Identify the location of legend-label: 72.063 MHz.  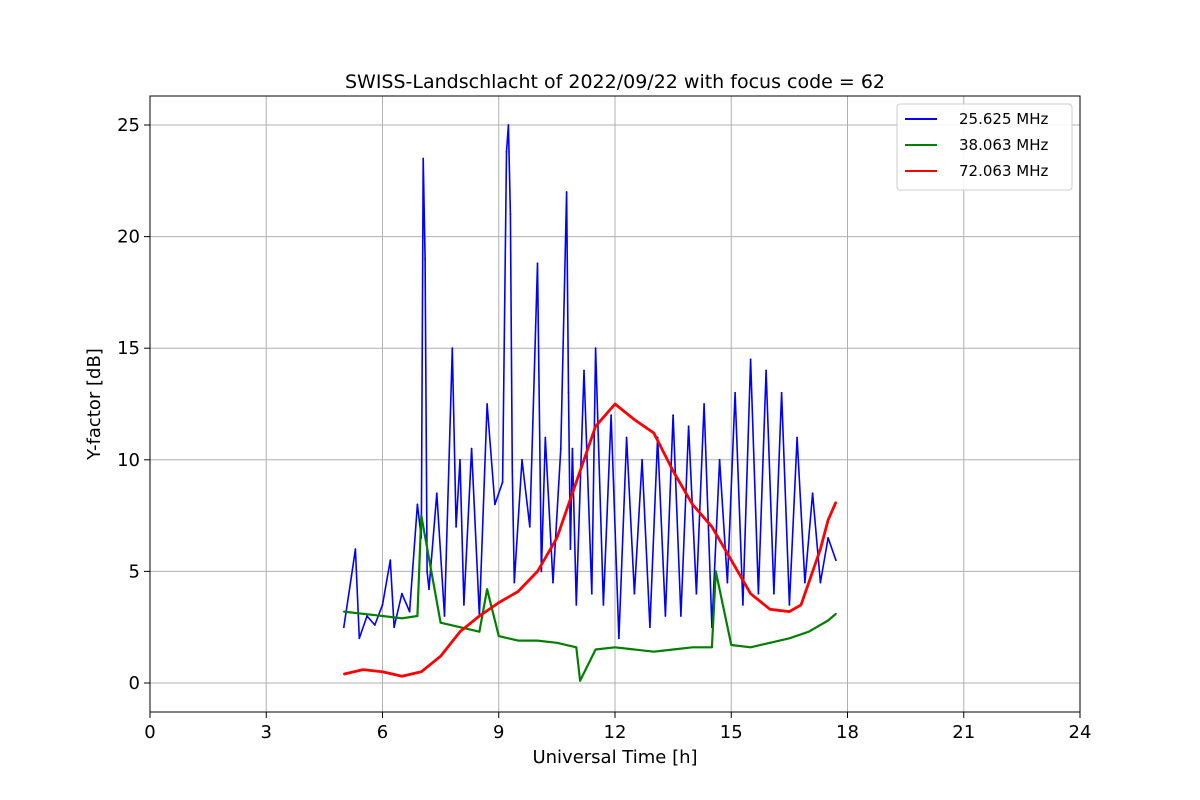
(1003, 171).